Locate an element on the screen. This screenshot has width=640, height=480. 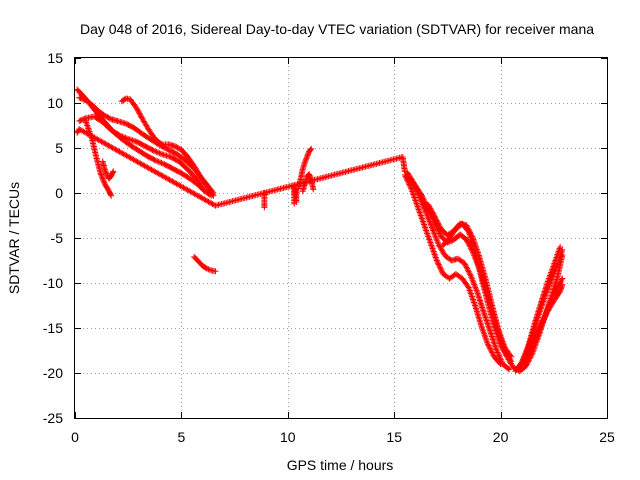
series-arc-1a is located at coordinates (144, 142).